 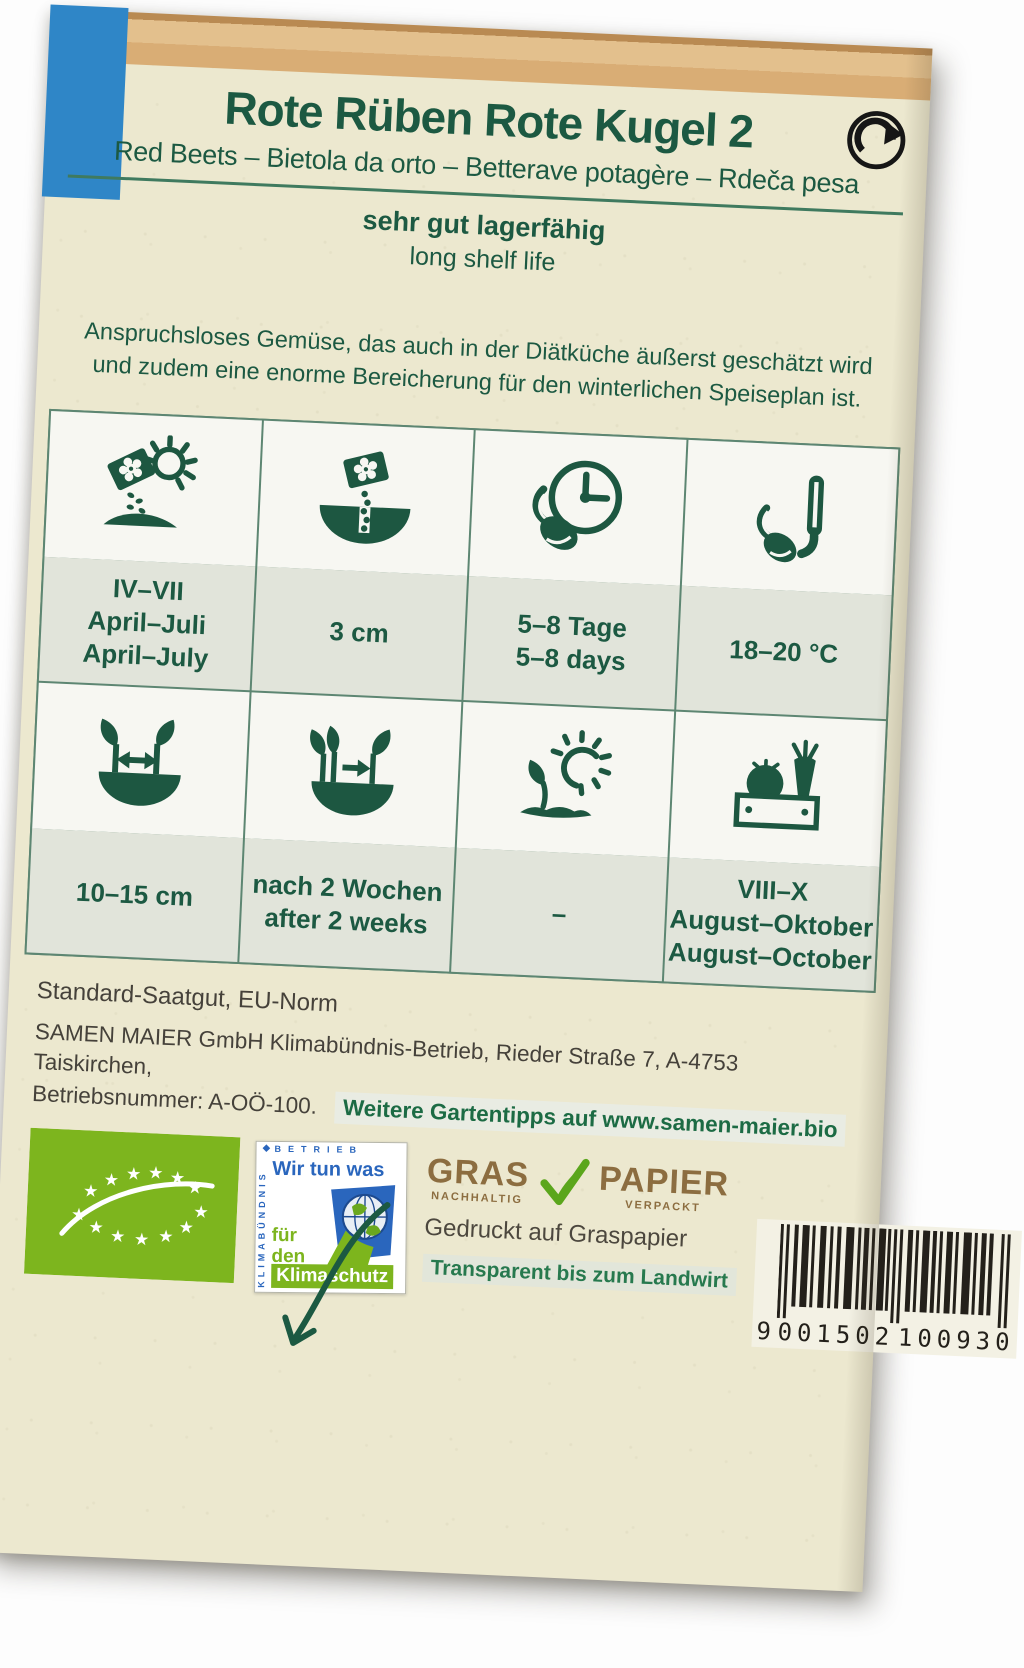 I want to click on info-line: 3 cm, so click(x=359, y=632).